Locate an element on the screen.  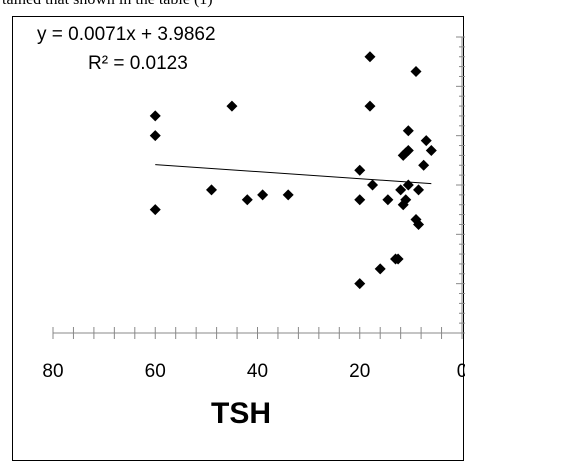
x-tick-label: 0 is located at coordinates (461, 371).